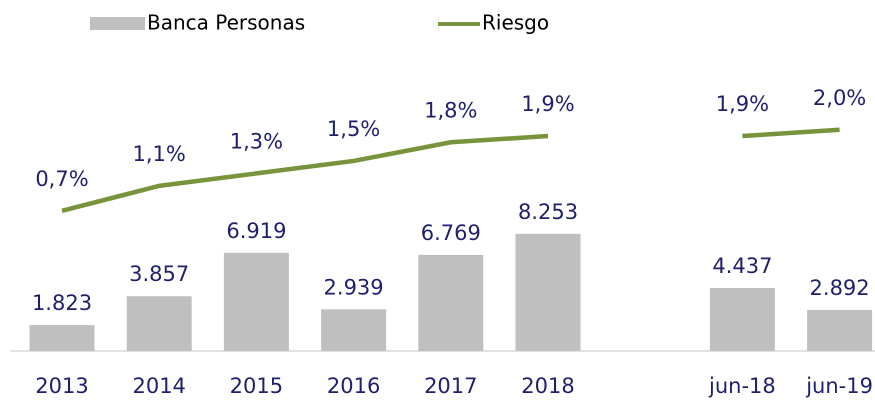 Image resolution: width=875 pixels, height=401 pixels. Describe the element at coordinates (839, 386) in the screenshot. I see `x-tick-label: jun-19` at that location.